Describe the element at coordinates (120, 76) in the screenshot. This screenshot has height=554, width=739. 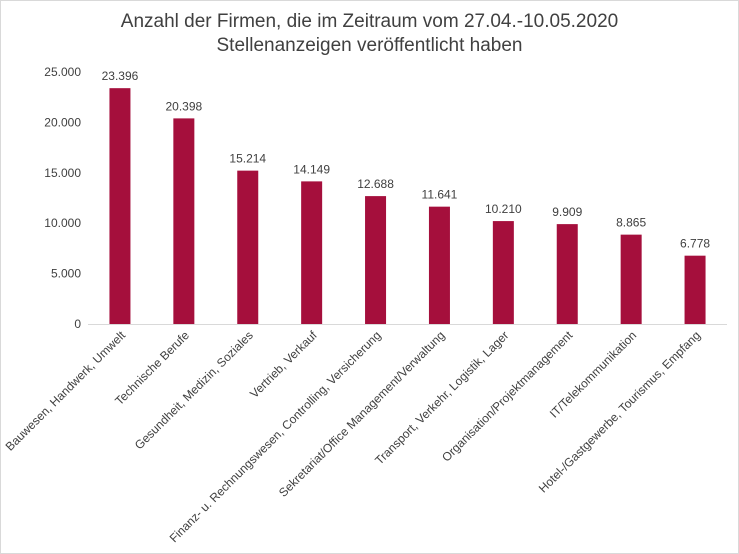
I see `data-label: 23.396` at that location.